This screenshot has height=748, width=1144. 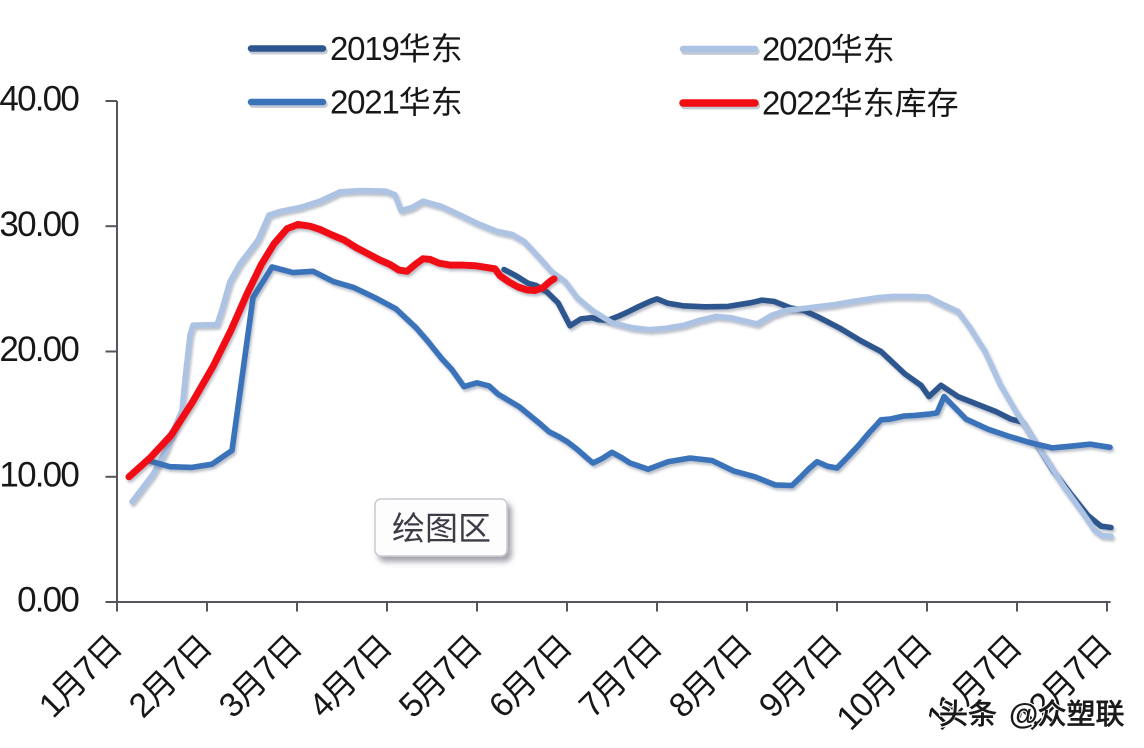 I want to click on svg-text: 2021, so click(x=364, y=102).